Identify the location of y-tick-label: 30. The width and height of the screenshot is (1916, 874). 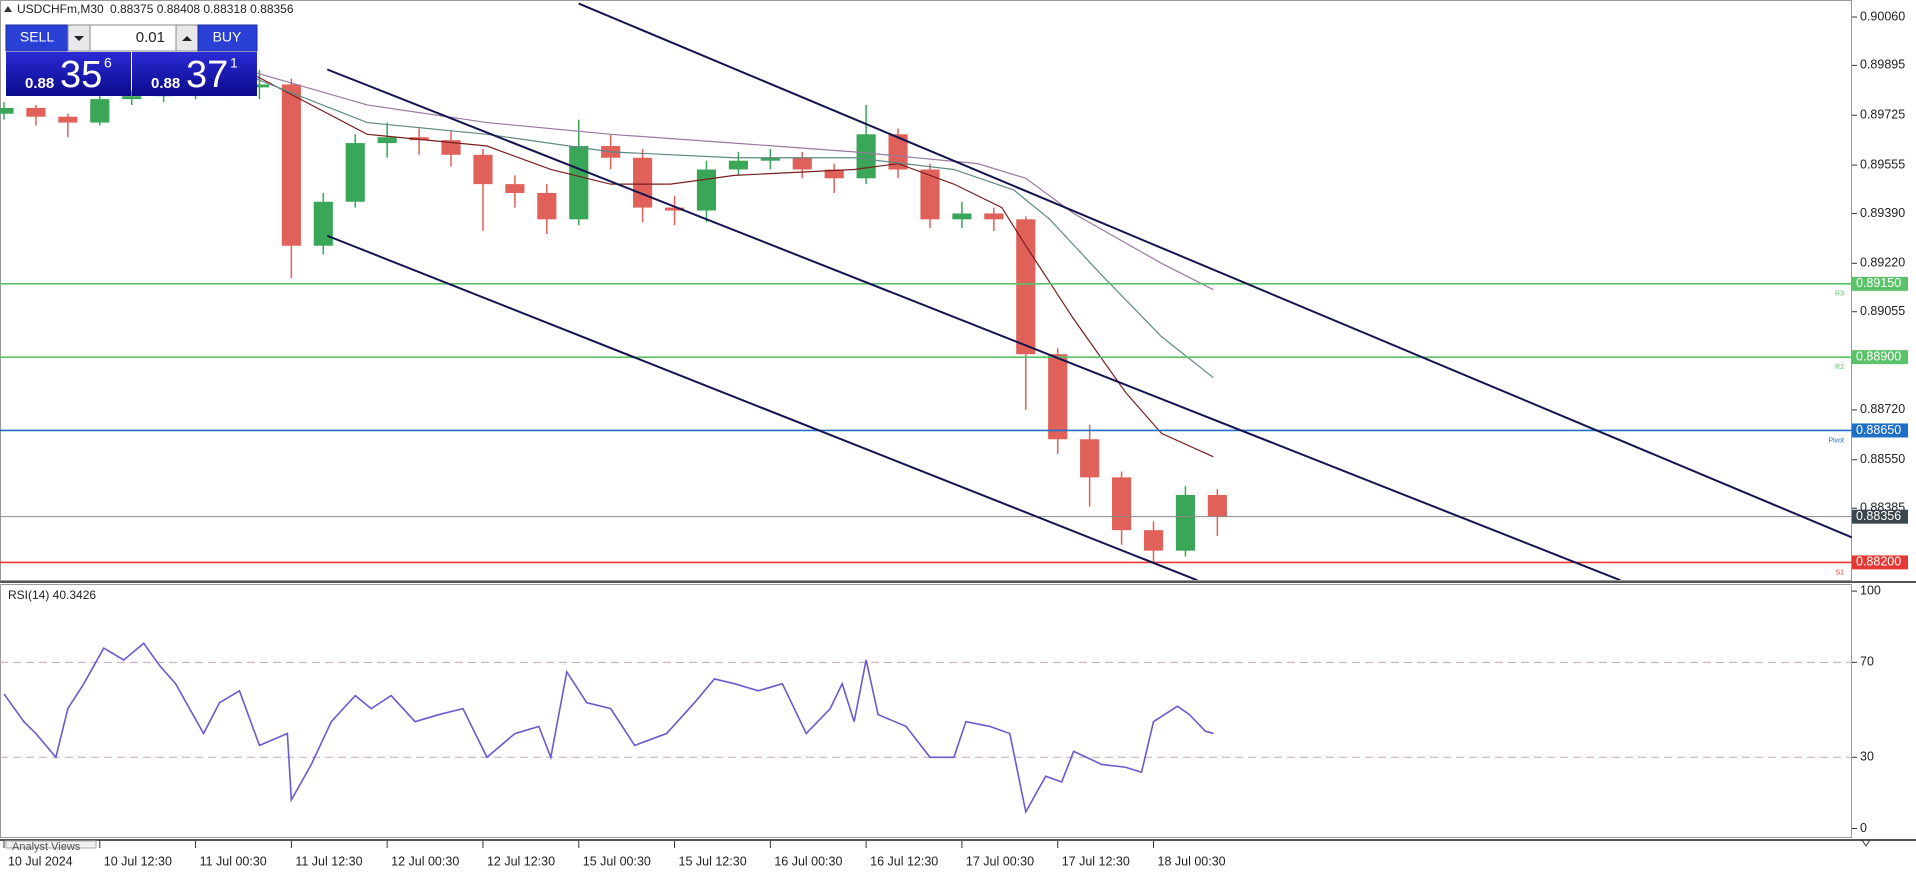
(1867, 757).